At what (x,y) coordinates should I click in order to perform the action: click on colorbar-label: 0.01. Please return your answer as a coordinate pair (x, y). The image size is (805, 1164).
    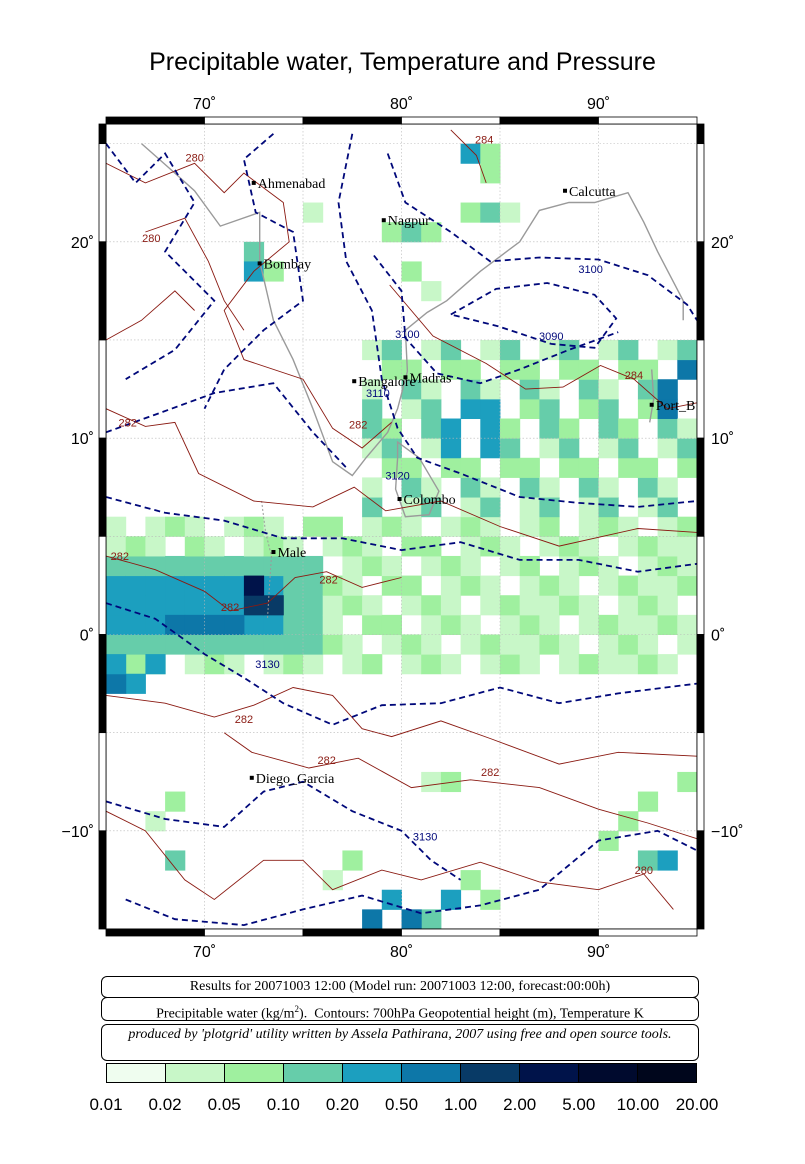
    Looking at the image, I should click on (106, 1104).